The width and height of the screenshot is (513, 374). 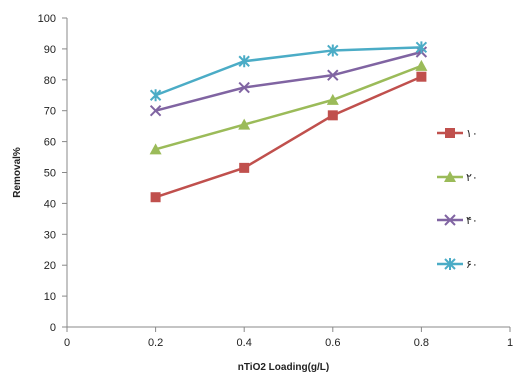 I want to click on x-tick-label: 0.4, so click(x=244, y=343).